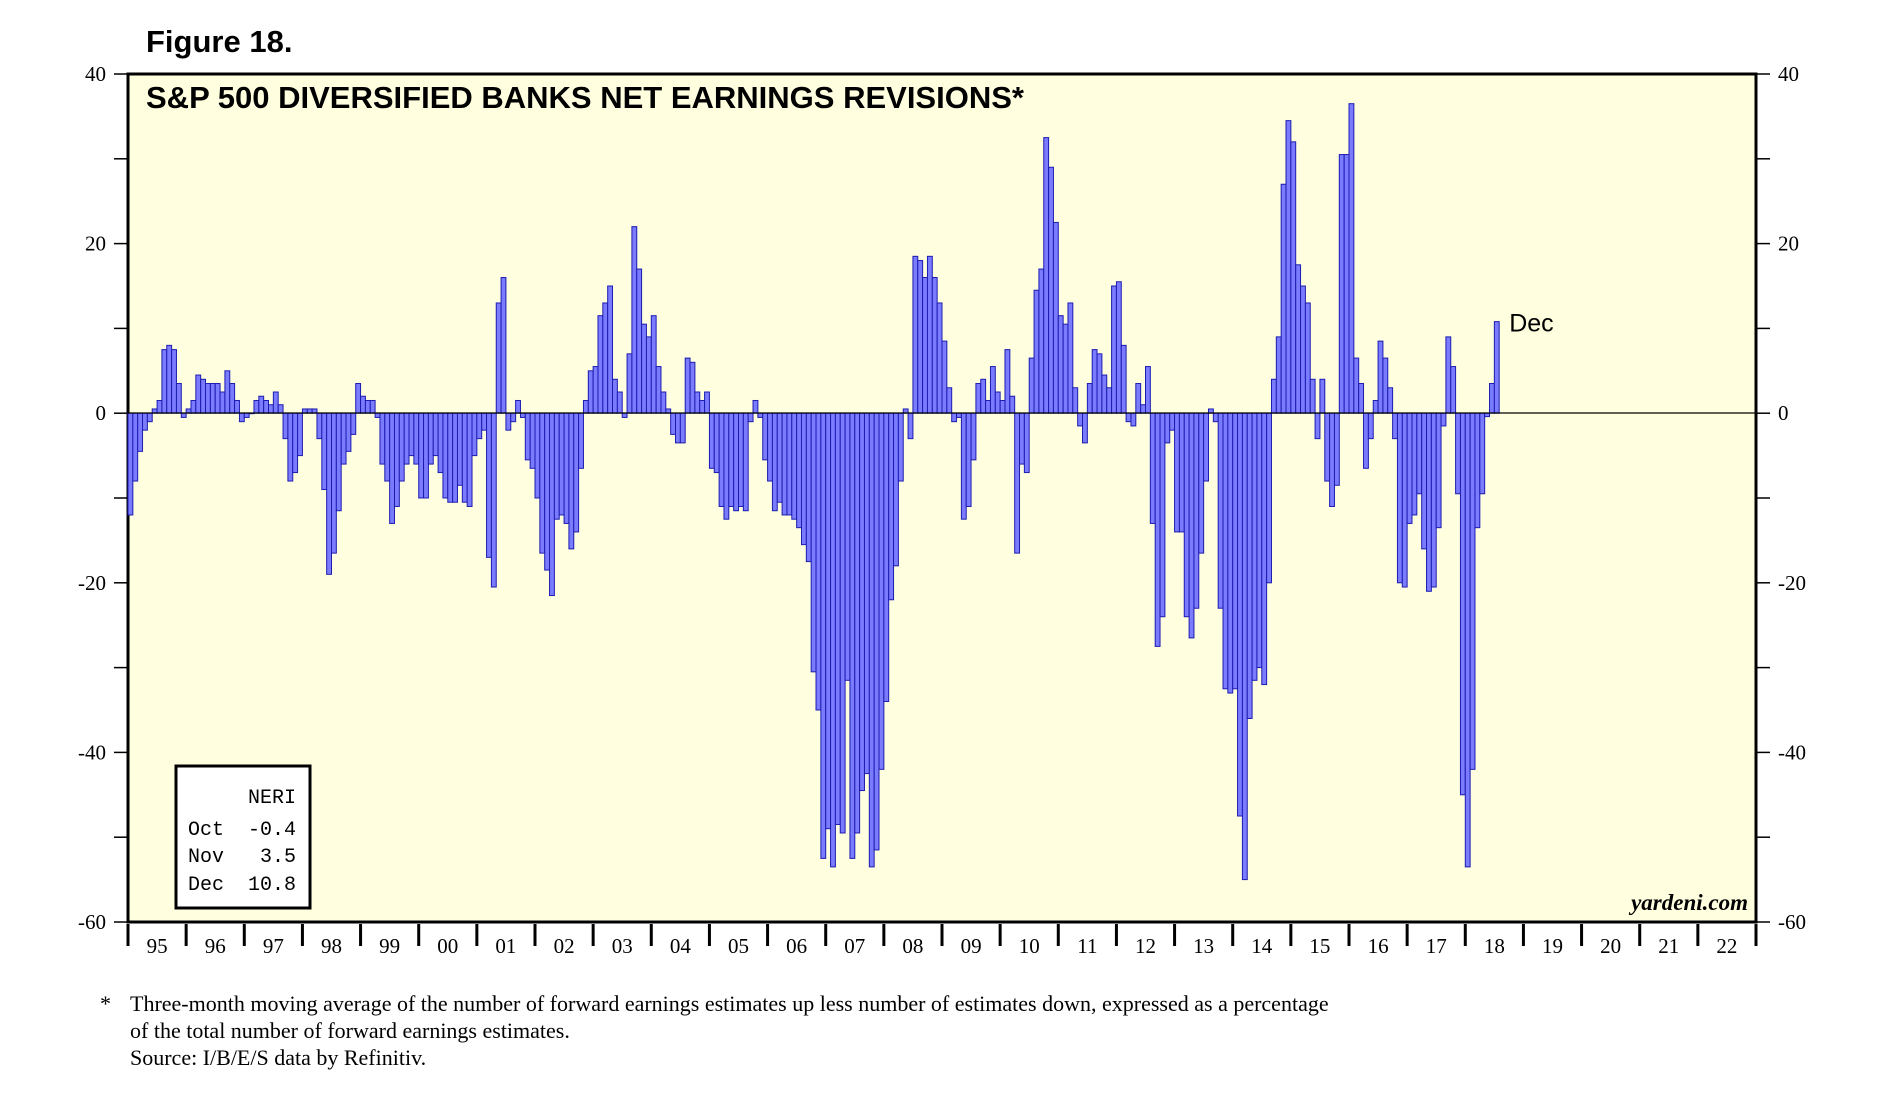 This screenshot has height=1111, width=1882. What do you see at coordinates (1378, 946) in the screenshot?
I see `x-tick-label: 16` at bounding box center [1378, 946].